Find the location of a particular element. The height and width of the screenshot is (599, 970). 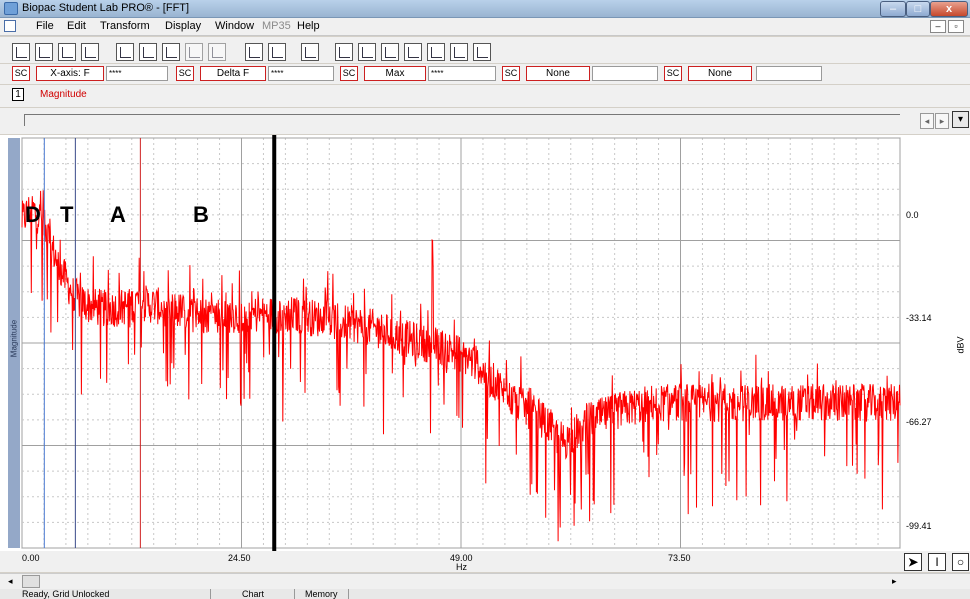

measurement-type-4: None is located at coordinates (558, 73).